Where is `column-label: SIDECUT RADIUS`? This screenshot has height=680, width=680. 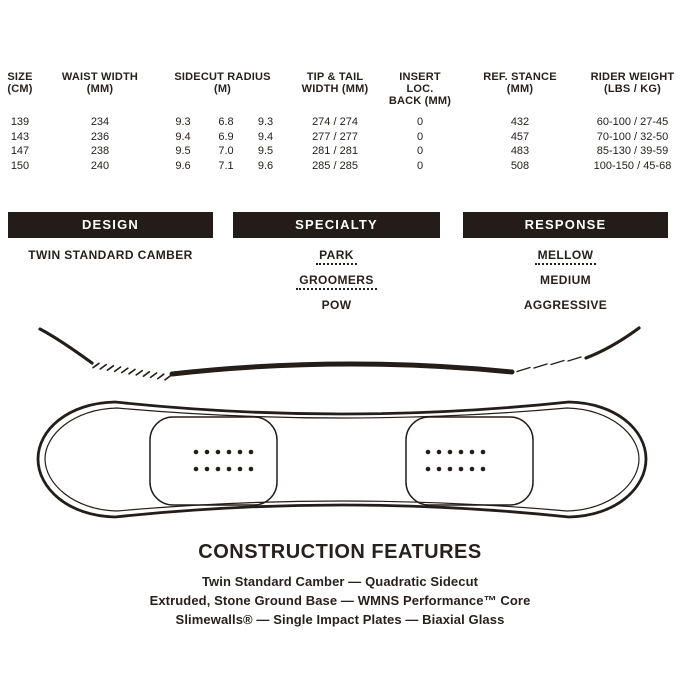 column-label: SIDECUT RADIUS is located at coordinates (222, 77).